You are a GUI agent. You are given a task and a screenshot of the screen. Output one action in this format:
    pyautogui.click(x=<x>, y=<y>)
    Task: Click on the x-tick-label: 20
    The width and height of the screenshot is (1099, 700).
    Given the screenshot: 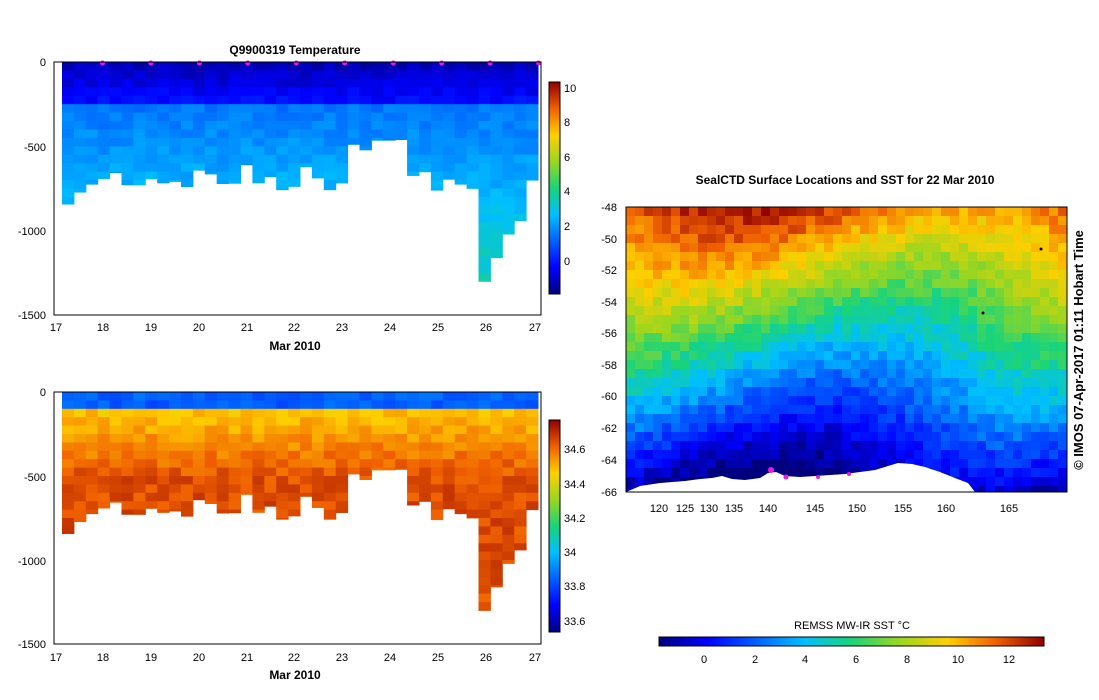 What is the action you would take?
    pyautogui.click(x=199, y=328)
    